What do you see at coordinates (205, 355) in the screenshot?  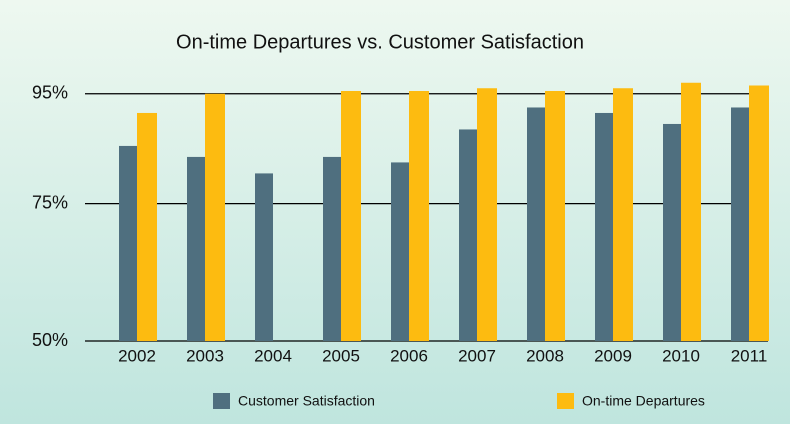 I see `x-tick-label: 2003` at bounding box center [205, 355].